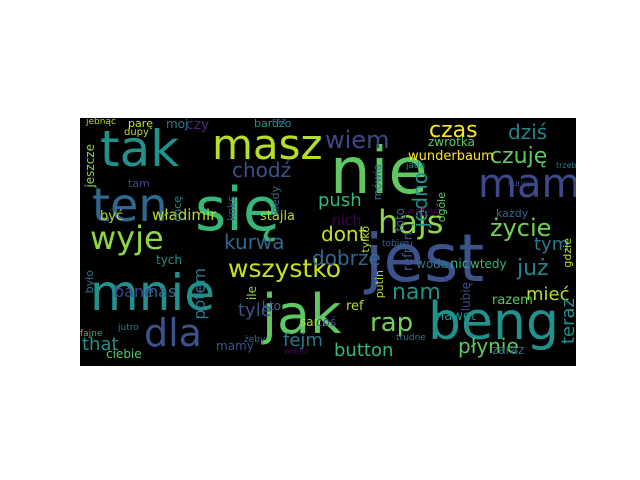 The image size is (640, 480). What do you see at coordinates (552, 244) in the screenshot?
I see `word-30: tym` at bounding box center [552, 244].